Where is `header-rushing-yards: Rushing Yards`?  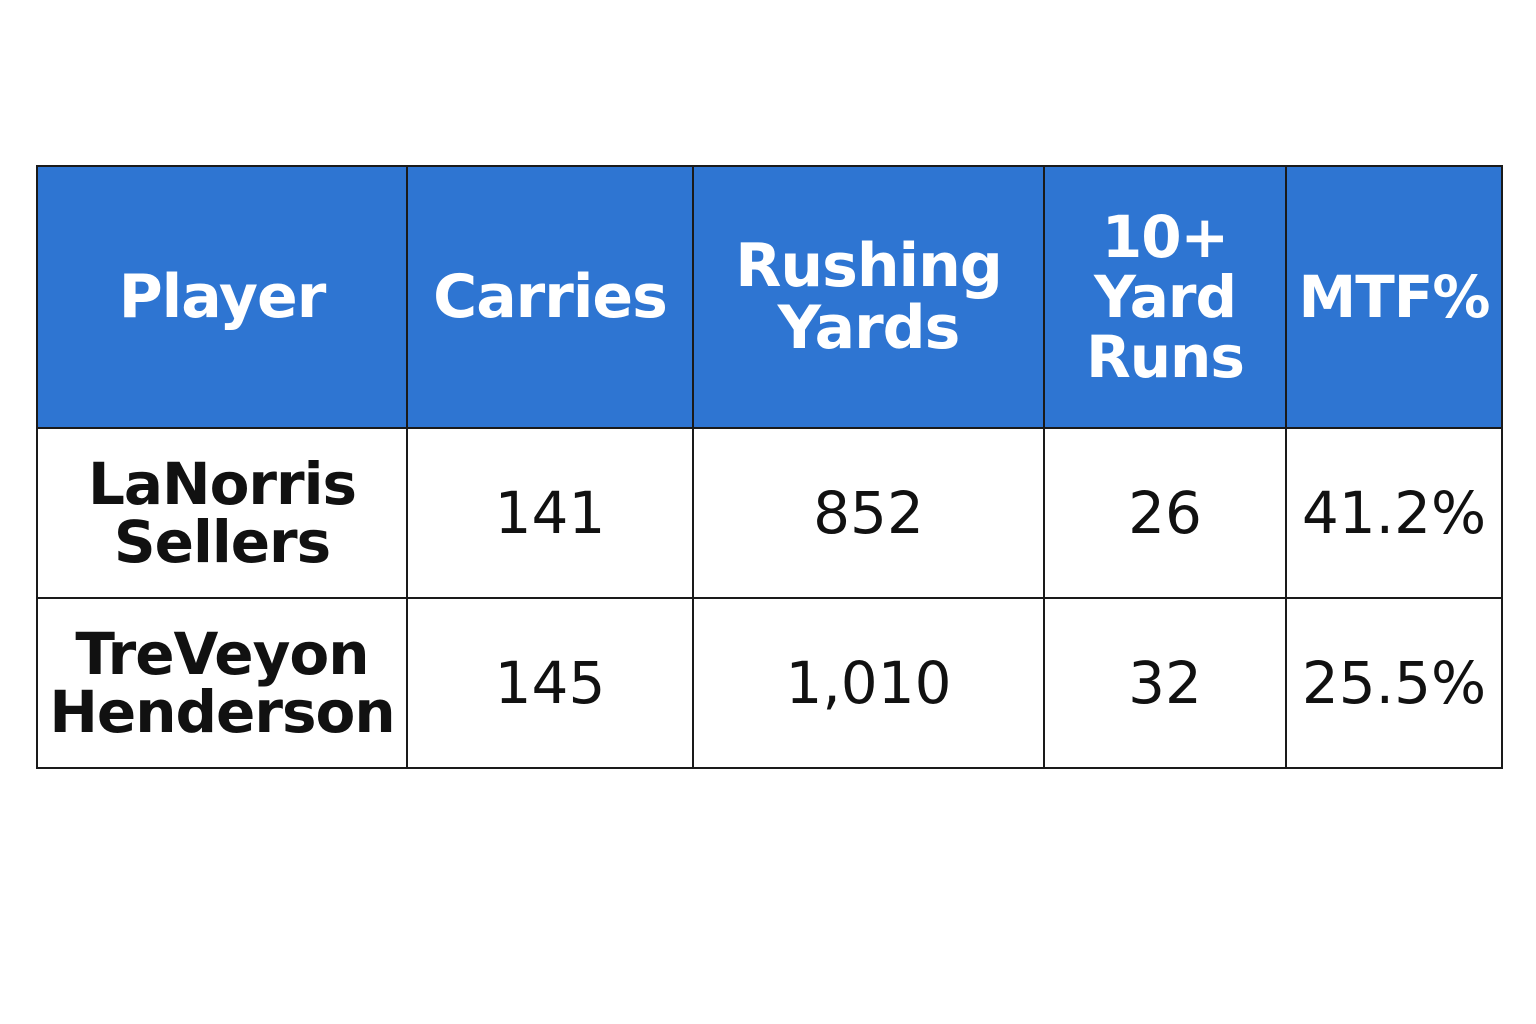 header-rushing-yards: Rushing Yards is located at coordinates (868, 297).